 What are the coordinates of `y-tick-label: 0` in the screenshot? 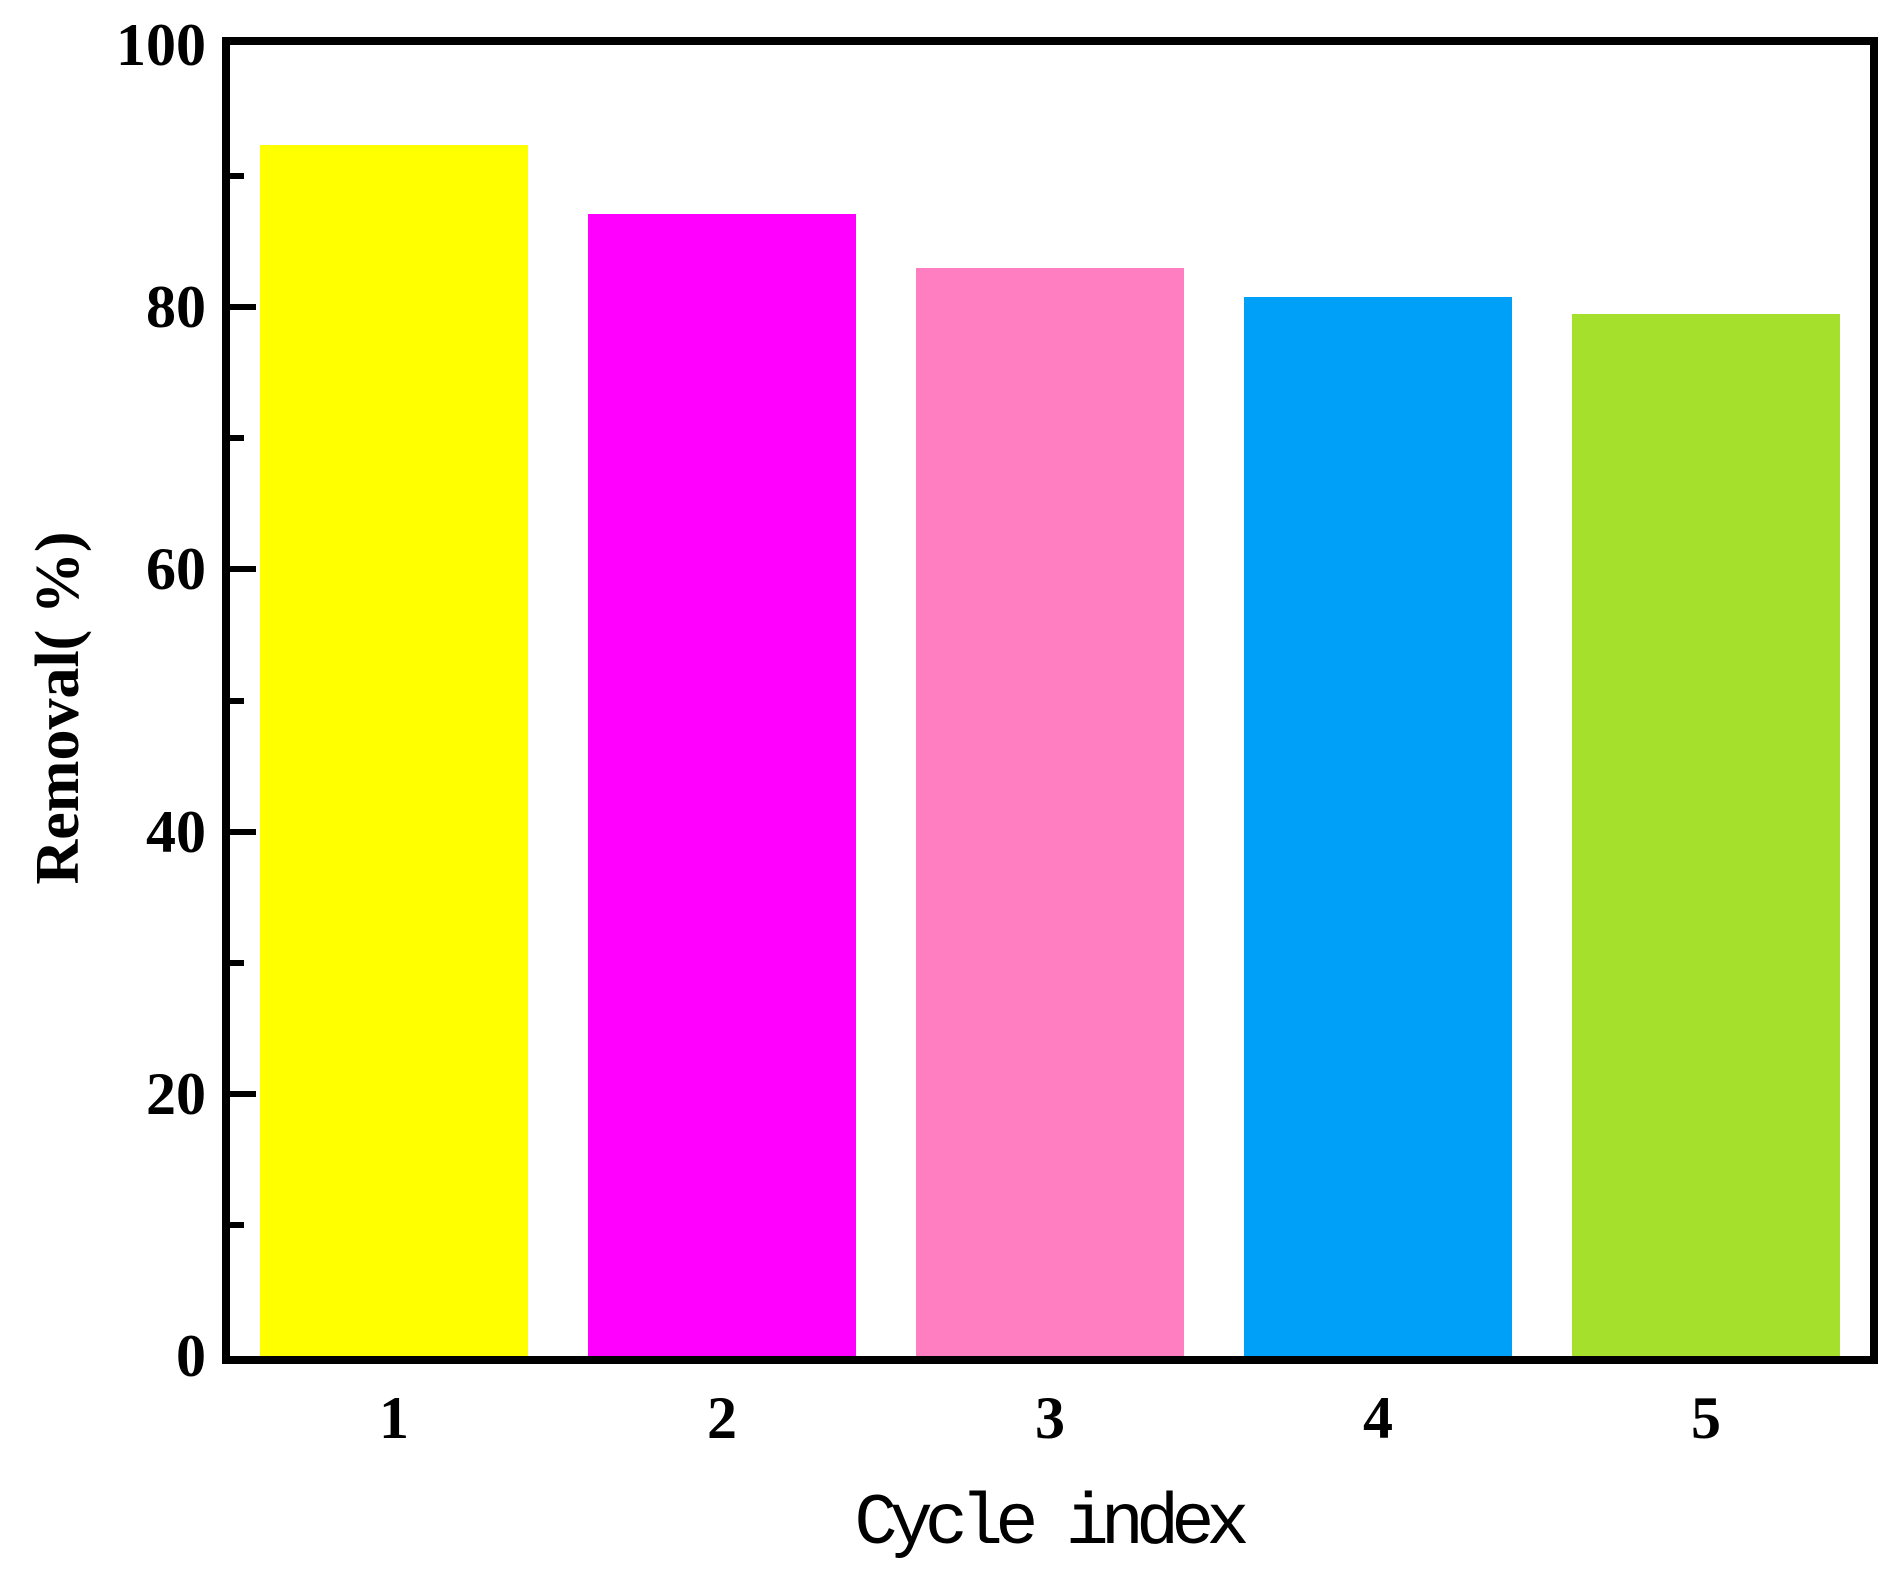 It's located at (191, 1356).